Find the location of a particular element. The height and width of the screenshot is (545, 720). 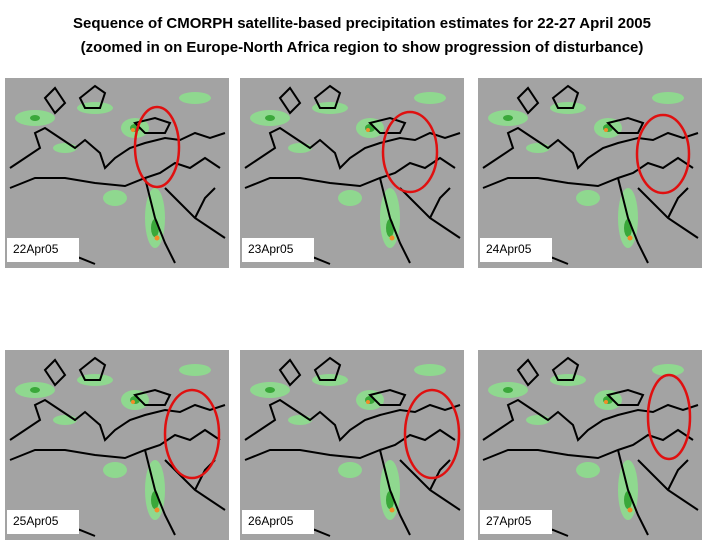

map-panel: 26Apr05 is located at coordinates (352, 445).